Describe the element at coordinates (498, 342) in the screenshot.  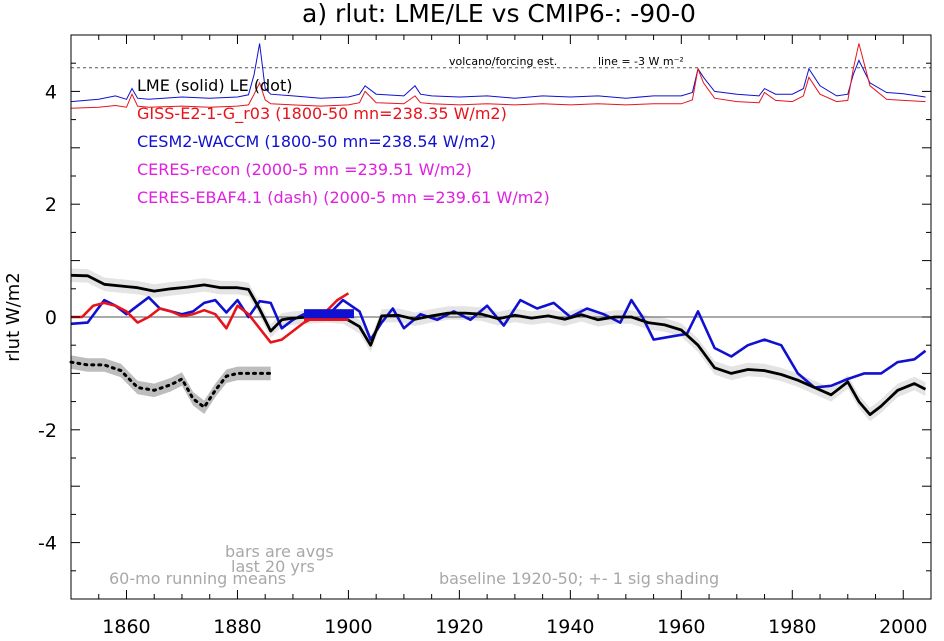
I see `series-line-cesm2-waccm` at that location.